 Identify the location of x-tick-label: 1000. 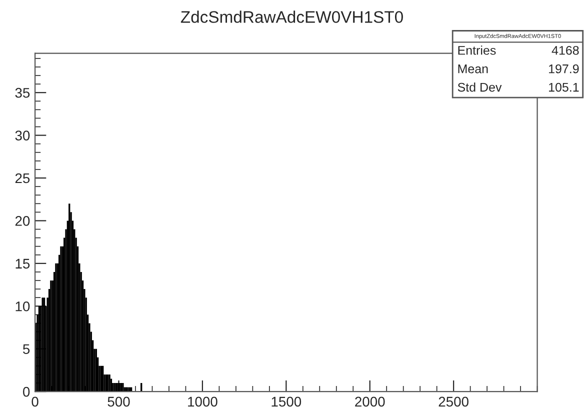
(203, 401).